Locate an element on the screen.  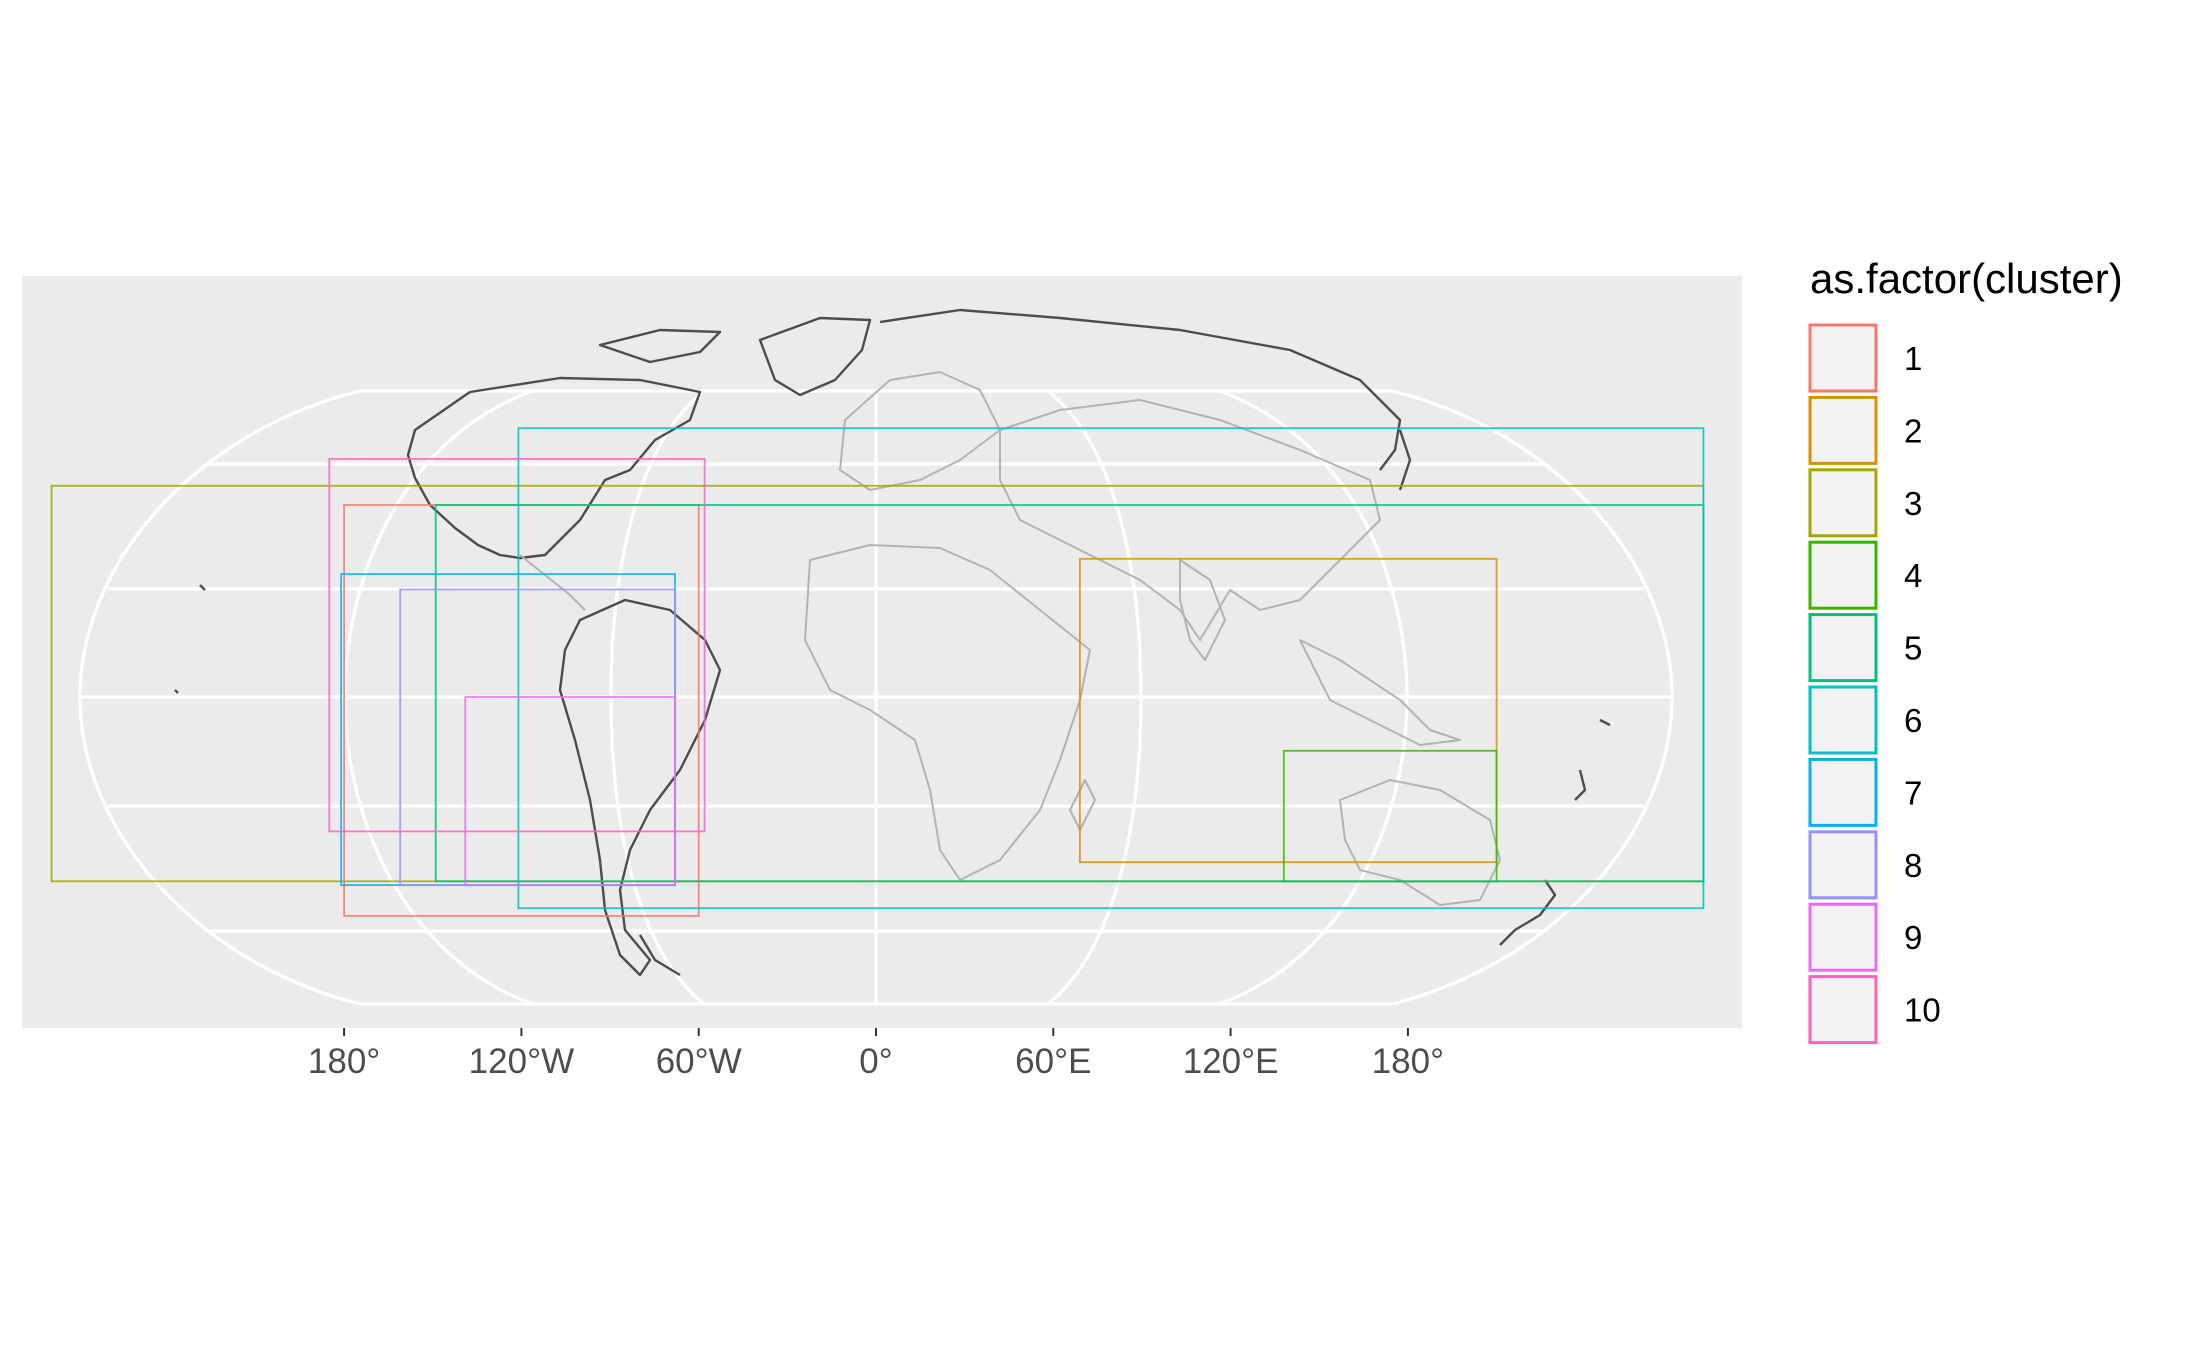
x-tick-label: 0° is located at coordinates (875, 1061).